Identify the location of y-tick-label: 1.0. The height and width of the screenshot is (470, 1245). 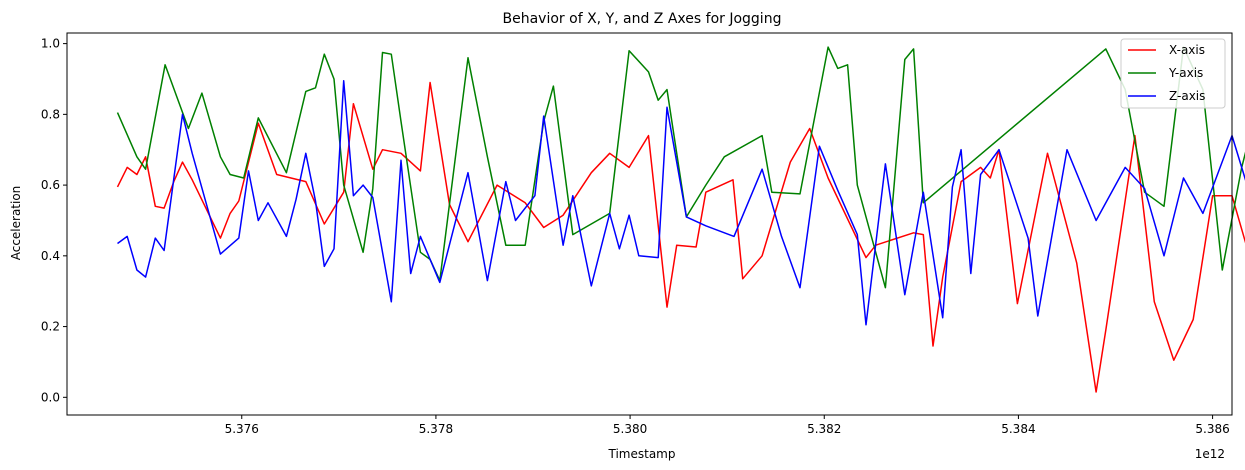
(50, 44).